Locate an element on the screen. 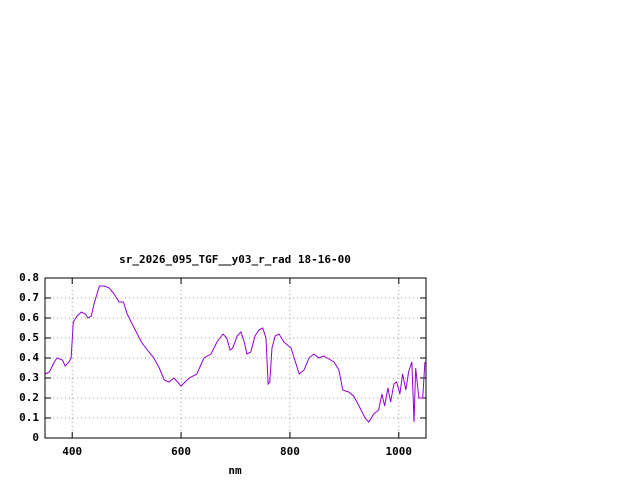 This screenshot has height=480, width=640. y-tick-label: 0.2 is located at coordinates (29, 397).